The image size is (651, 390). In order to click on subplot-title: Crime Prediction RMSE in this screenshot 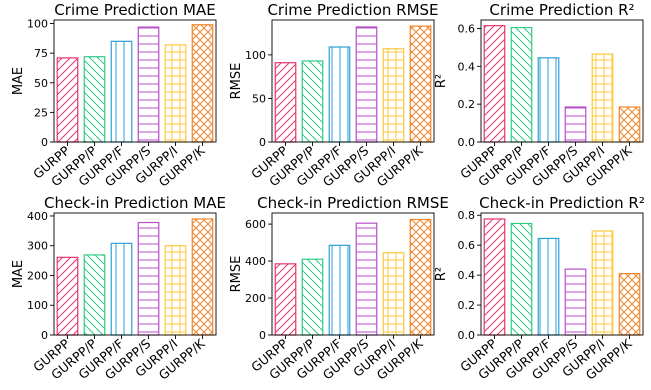, I will do `click(352, 10)`.